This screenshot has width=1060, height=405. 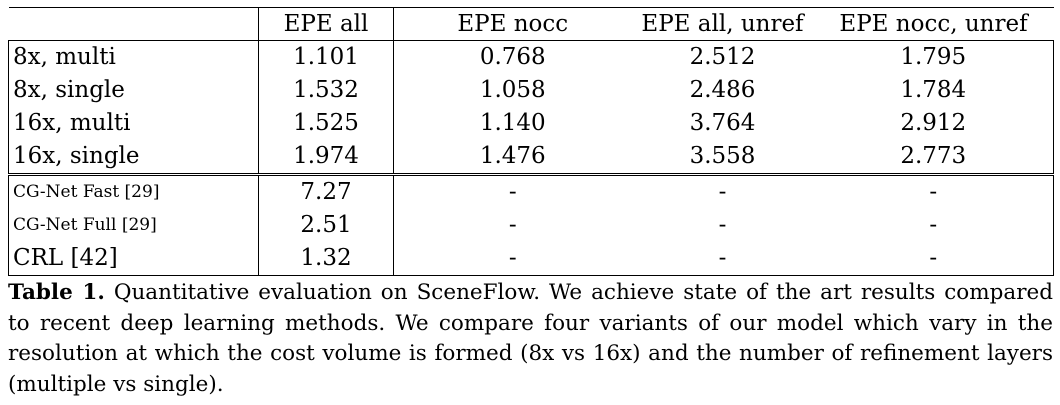 I want to click on table-cell: 2.773, so click(x=933, y=157).